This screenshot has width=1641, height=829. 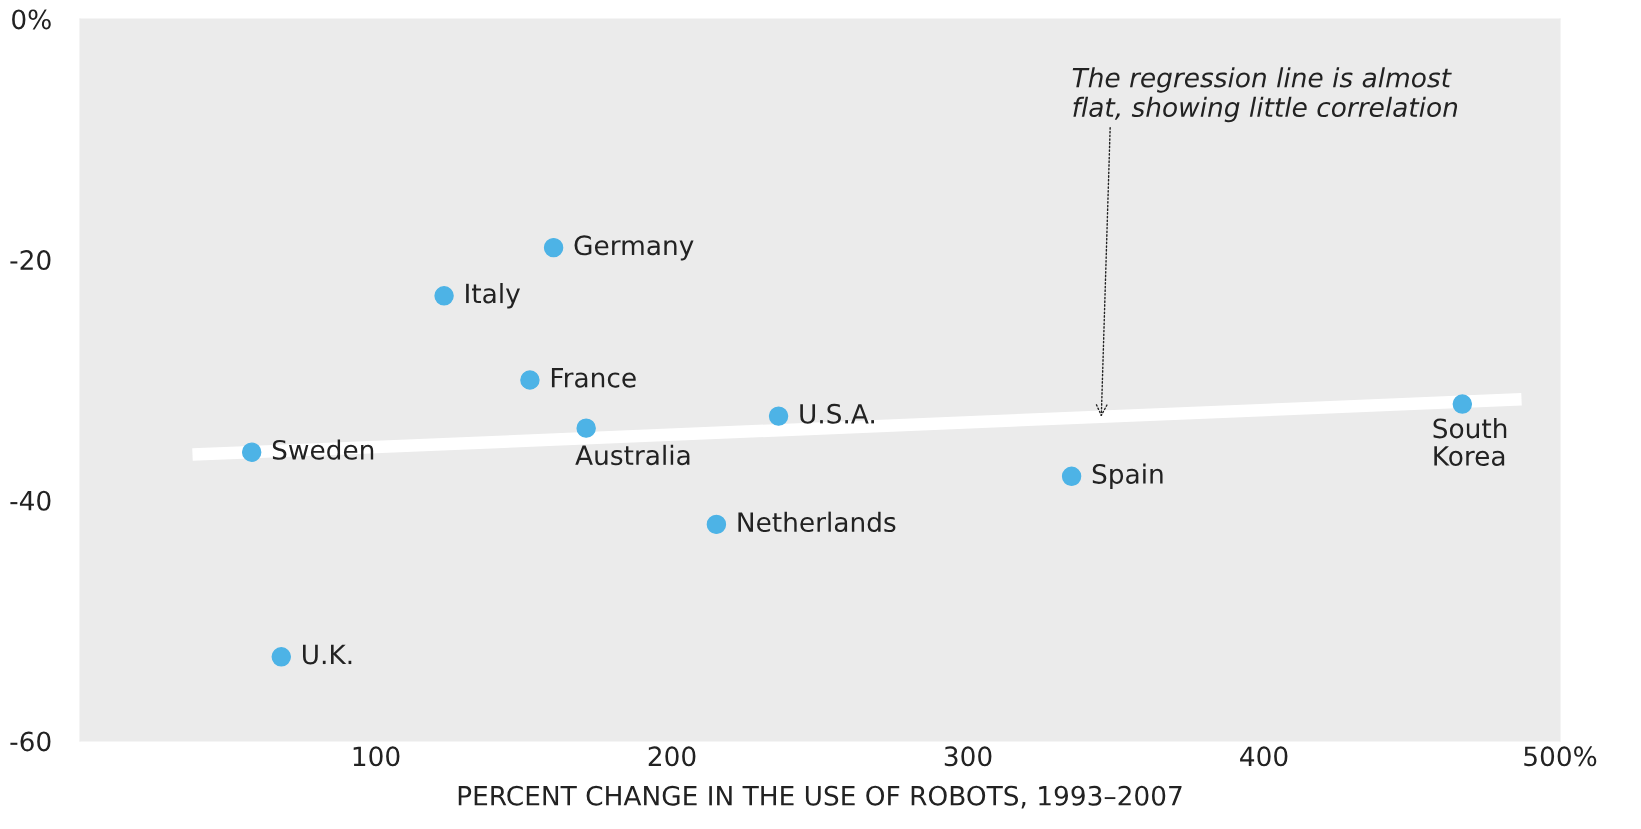 I want to click on y-tick-label: -20, so click(x=30, y=260).